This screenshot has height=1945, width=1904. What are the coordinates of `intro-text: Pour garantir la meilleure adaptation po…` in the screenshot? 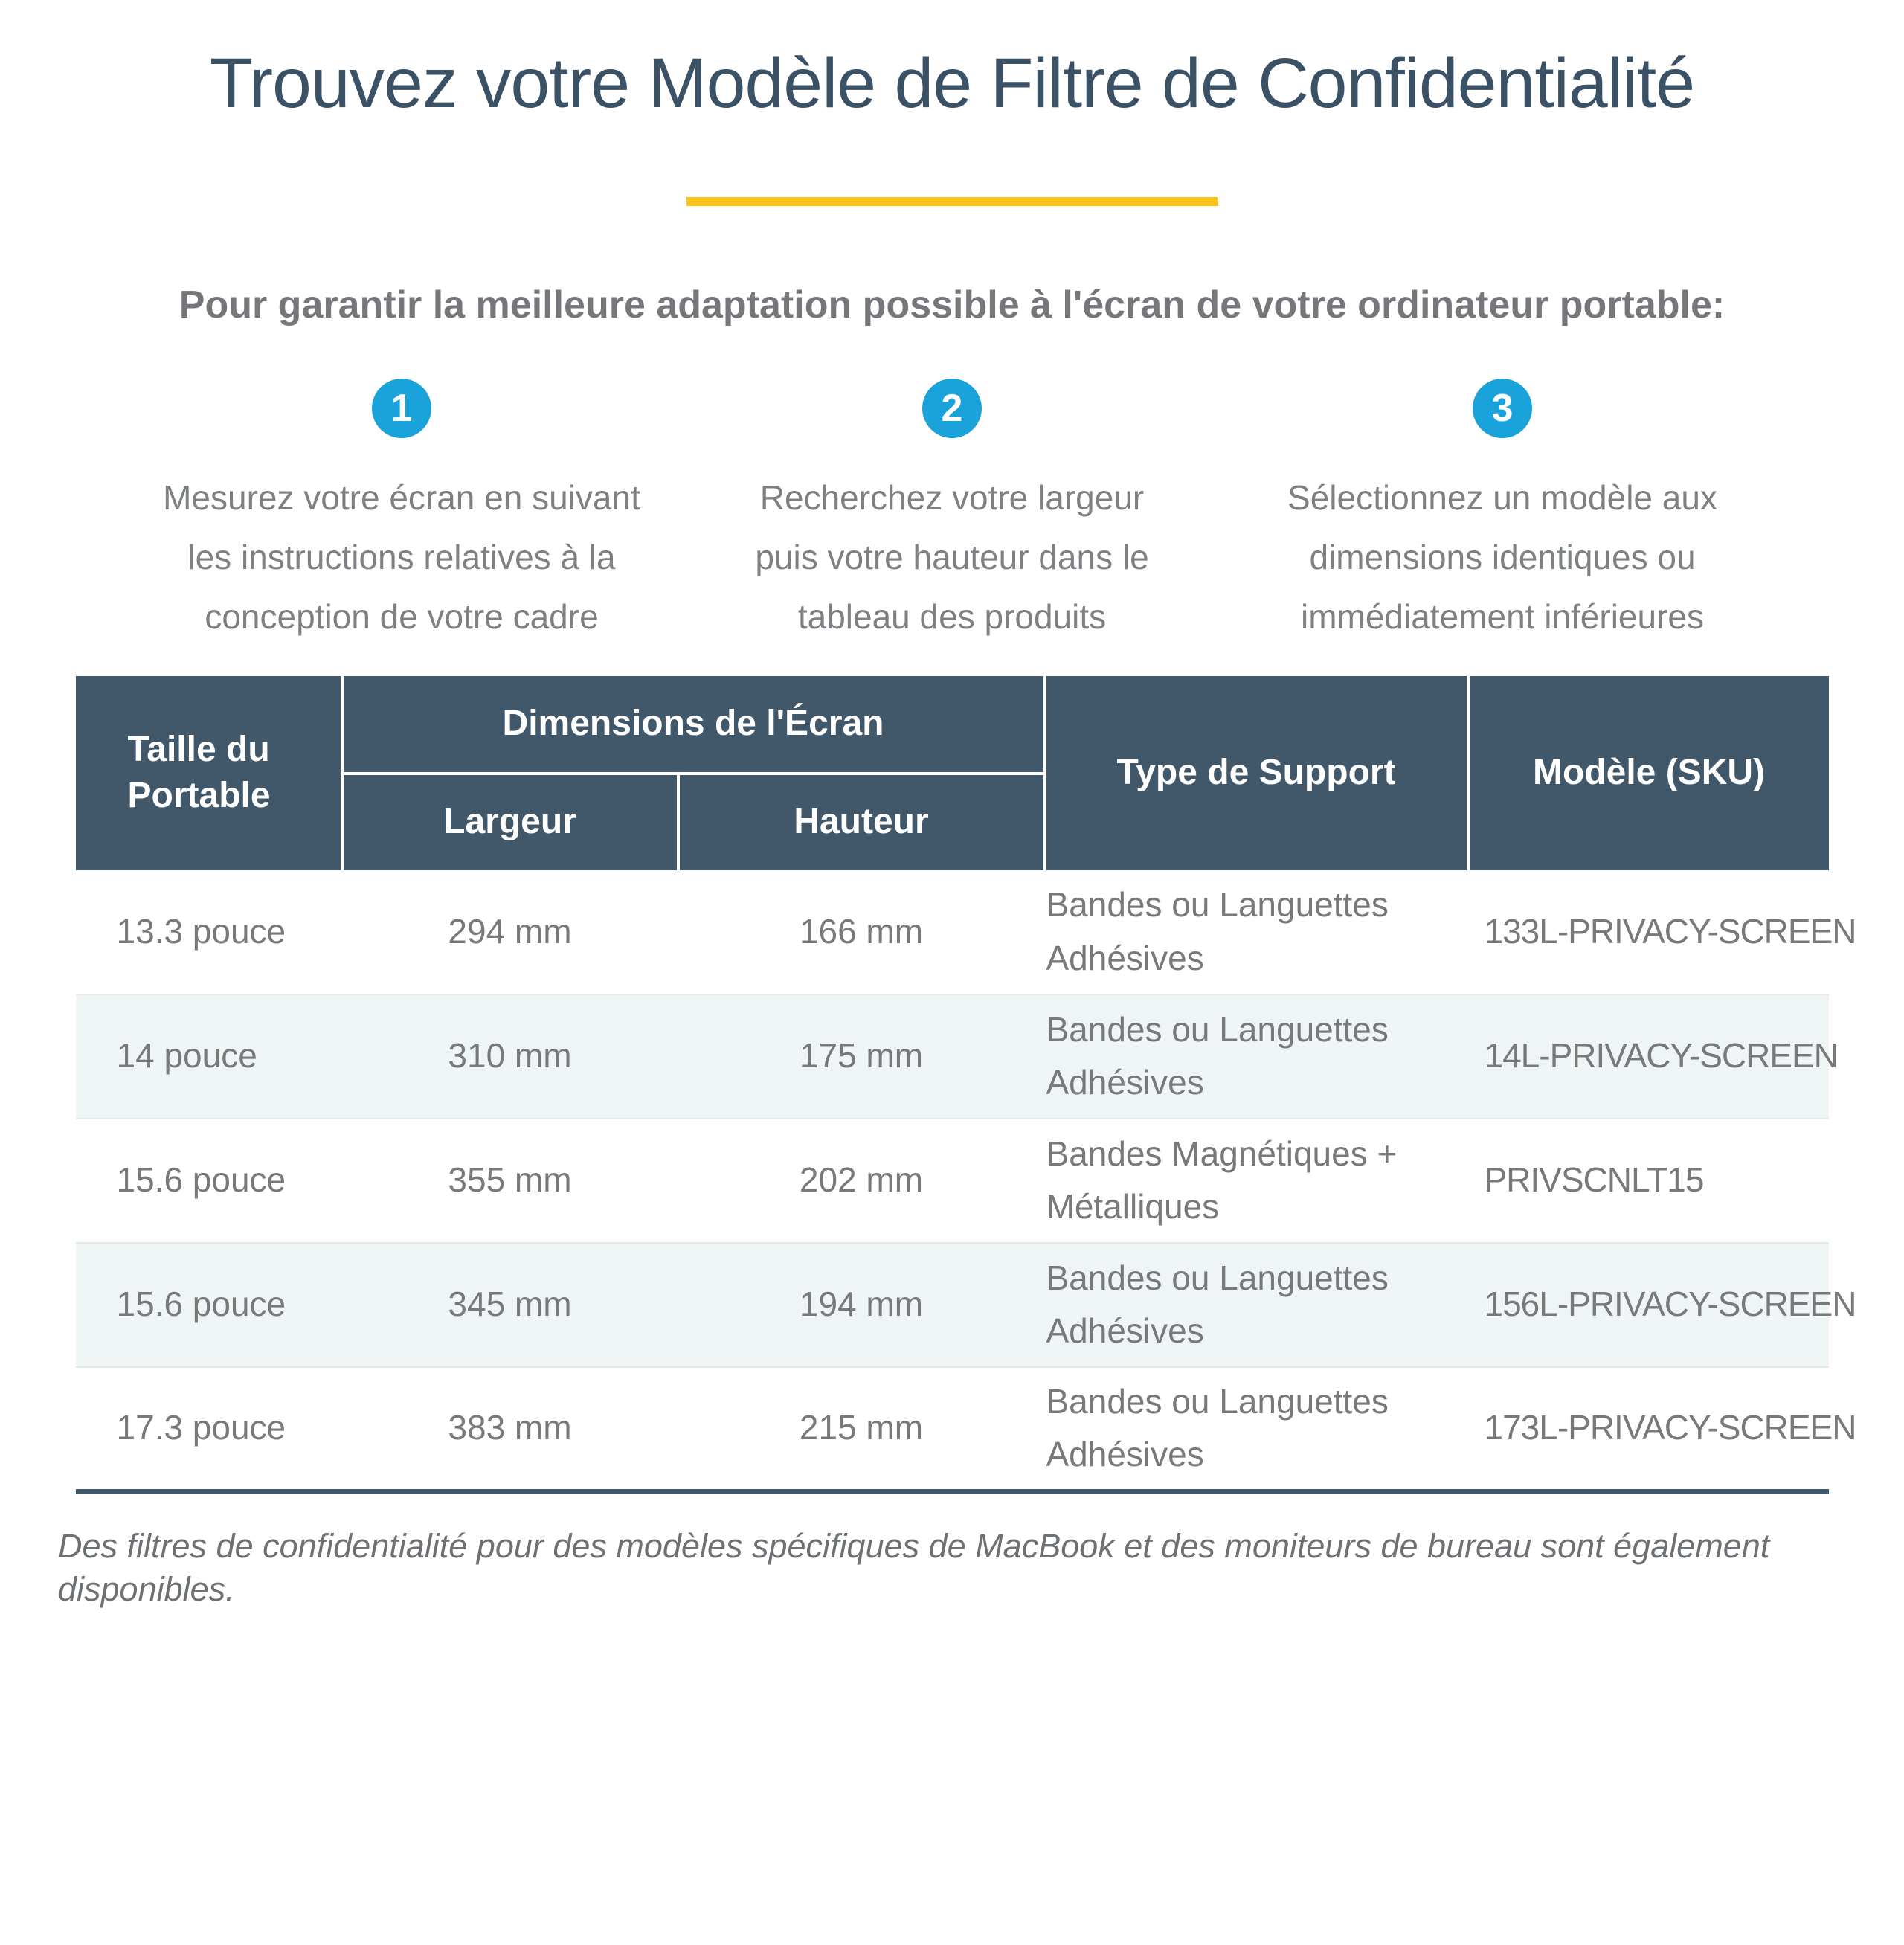 It's located at (952, 305).